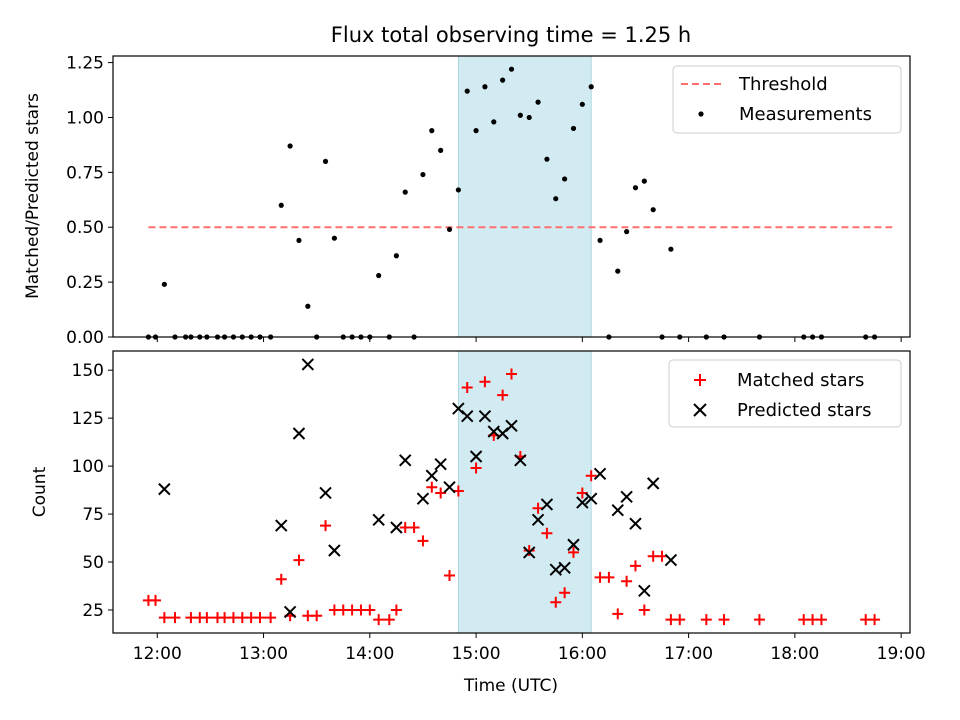  Describe the element at coordinates (88, 371) in the screenshot. I see `y-tick-label: 150` at that location.